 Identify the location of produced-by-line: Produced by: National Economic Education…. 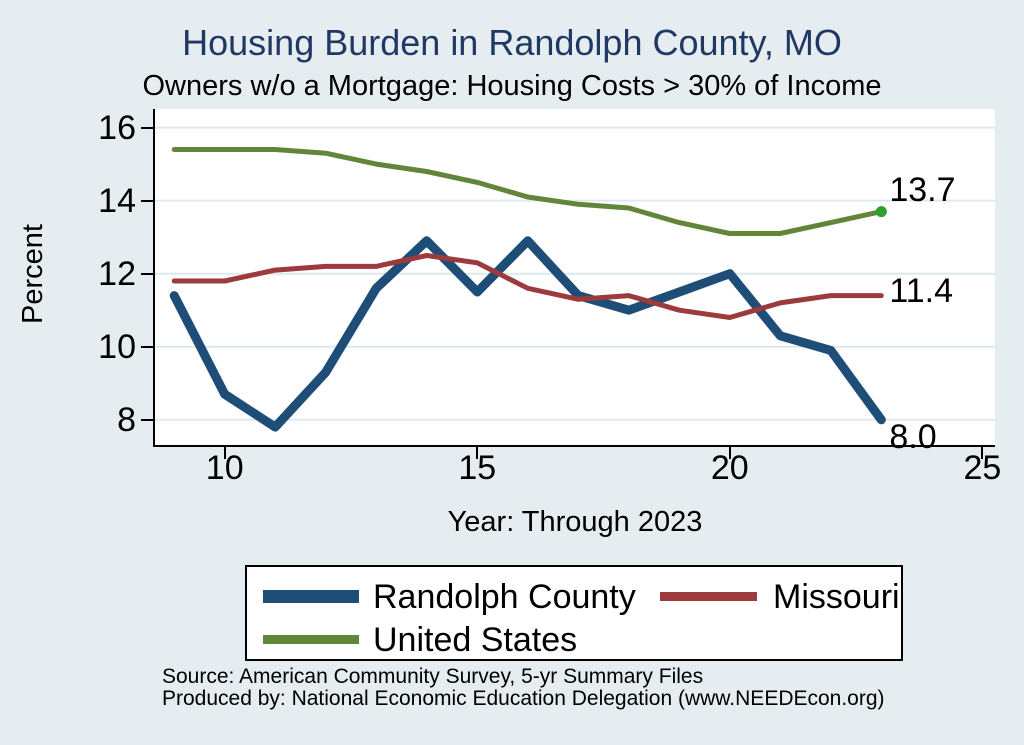
(523, 698).